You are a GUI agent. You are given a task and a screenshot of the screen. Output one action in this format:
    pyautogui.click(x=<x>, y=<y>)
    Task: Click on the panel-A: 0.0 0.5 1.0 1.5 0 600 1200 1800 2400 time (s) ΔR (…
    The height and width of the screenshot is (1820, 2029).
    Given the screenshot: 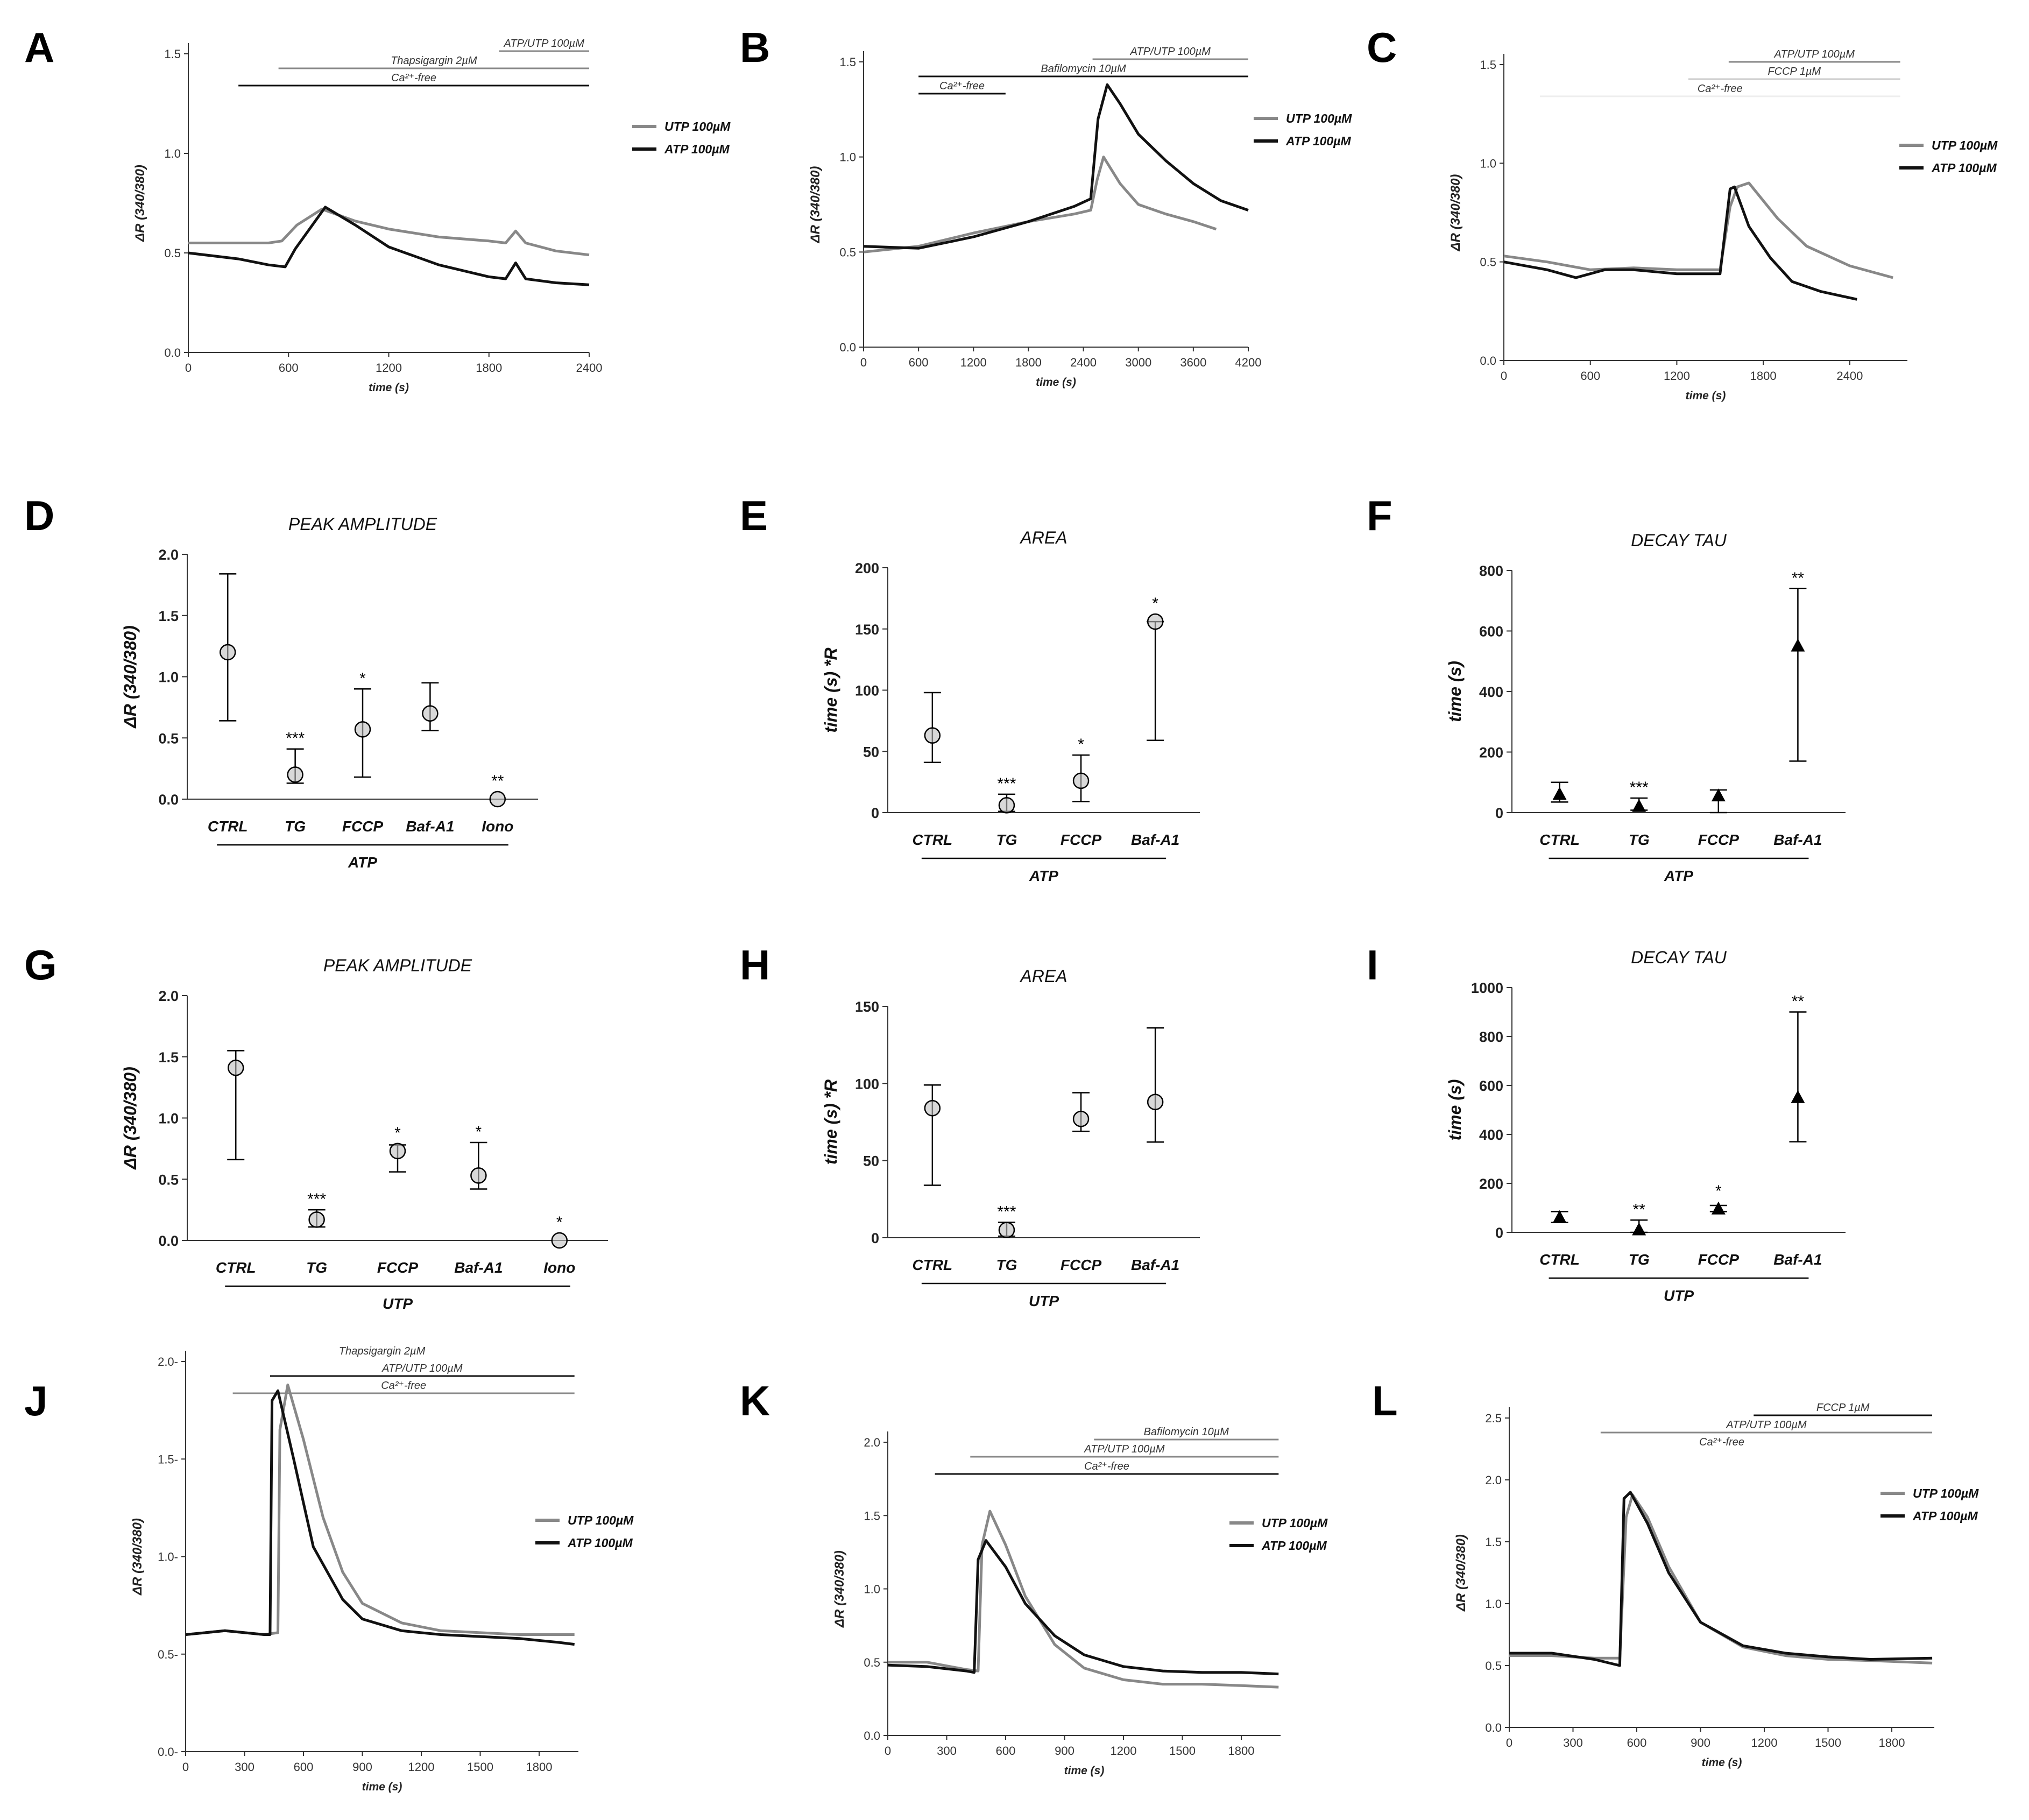 What is the action you would take?
    pyautogui.click(x=432, y=216)
    